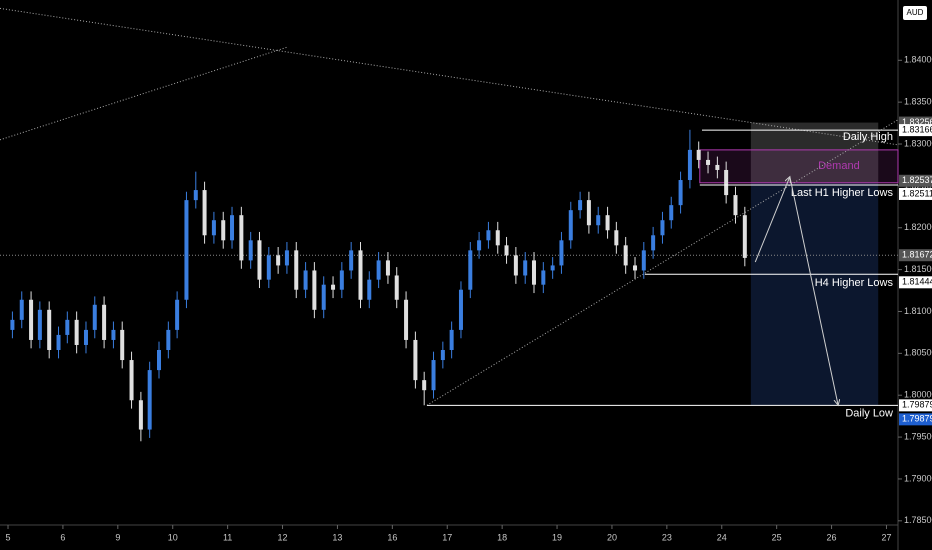 Image resolution: width=932 pixels, height=550 pixels. What do you see at coordinates (8, 537) in the screenshot?
I see `x-tick-label: 5` at bounding box center [8, 537].